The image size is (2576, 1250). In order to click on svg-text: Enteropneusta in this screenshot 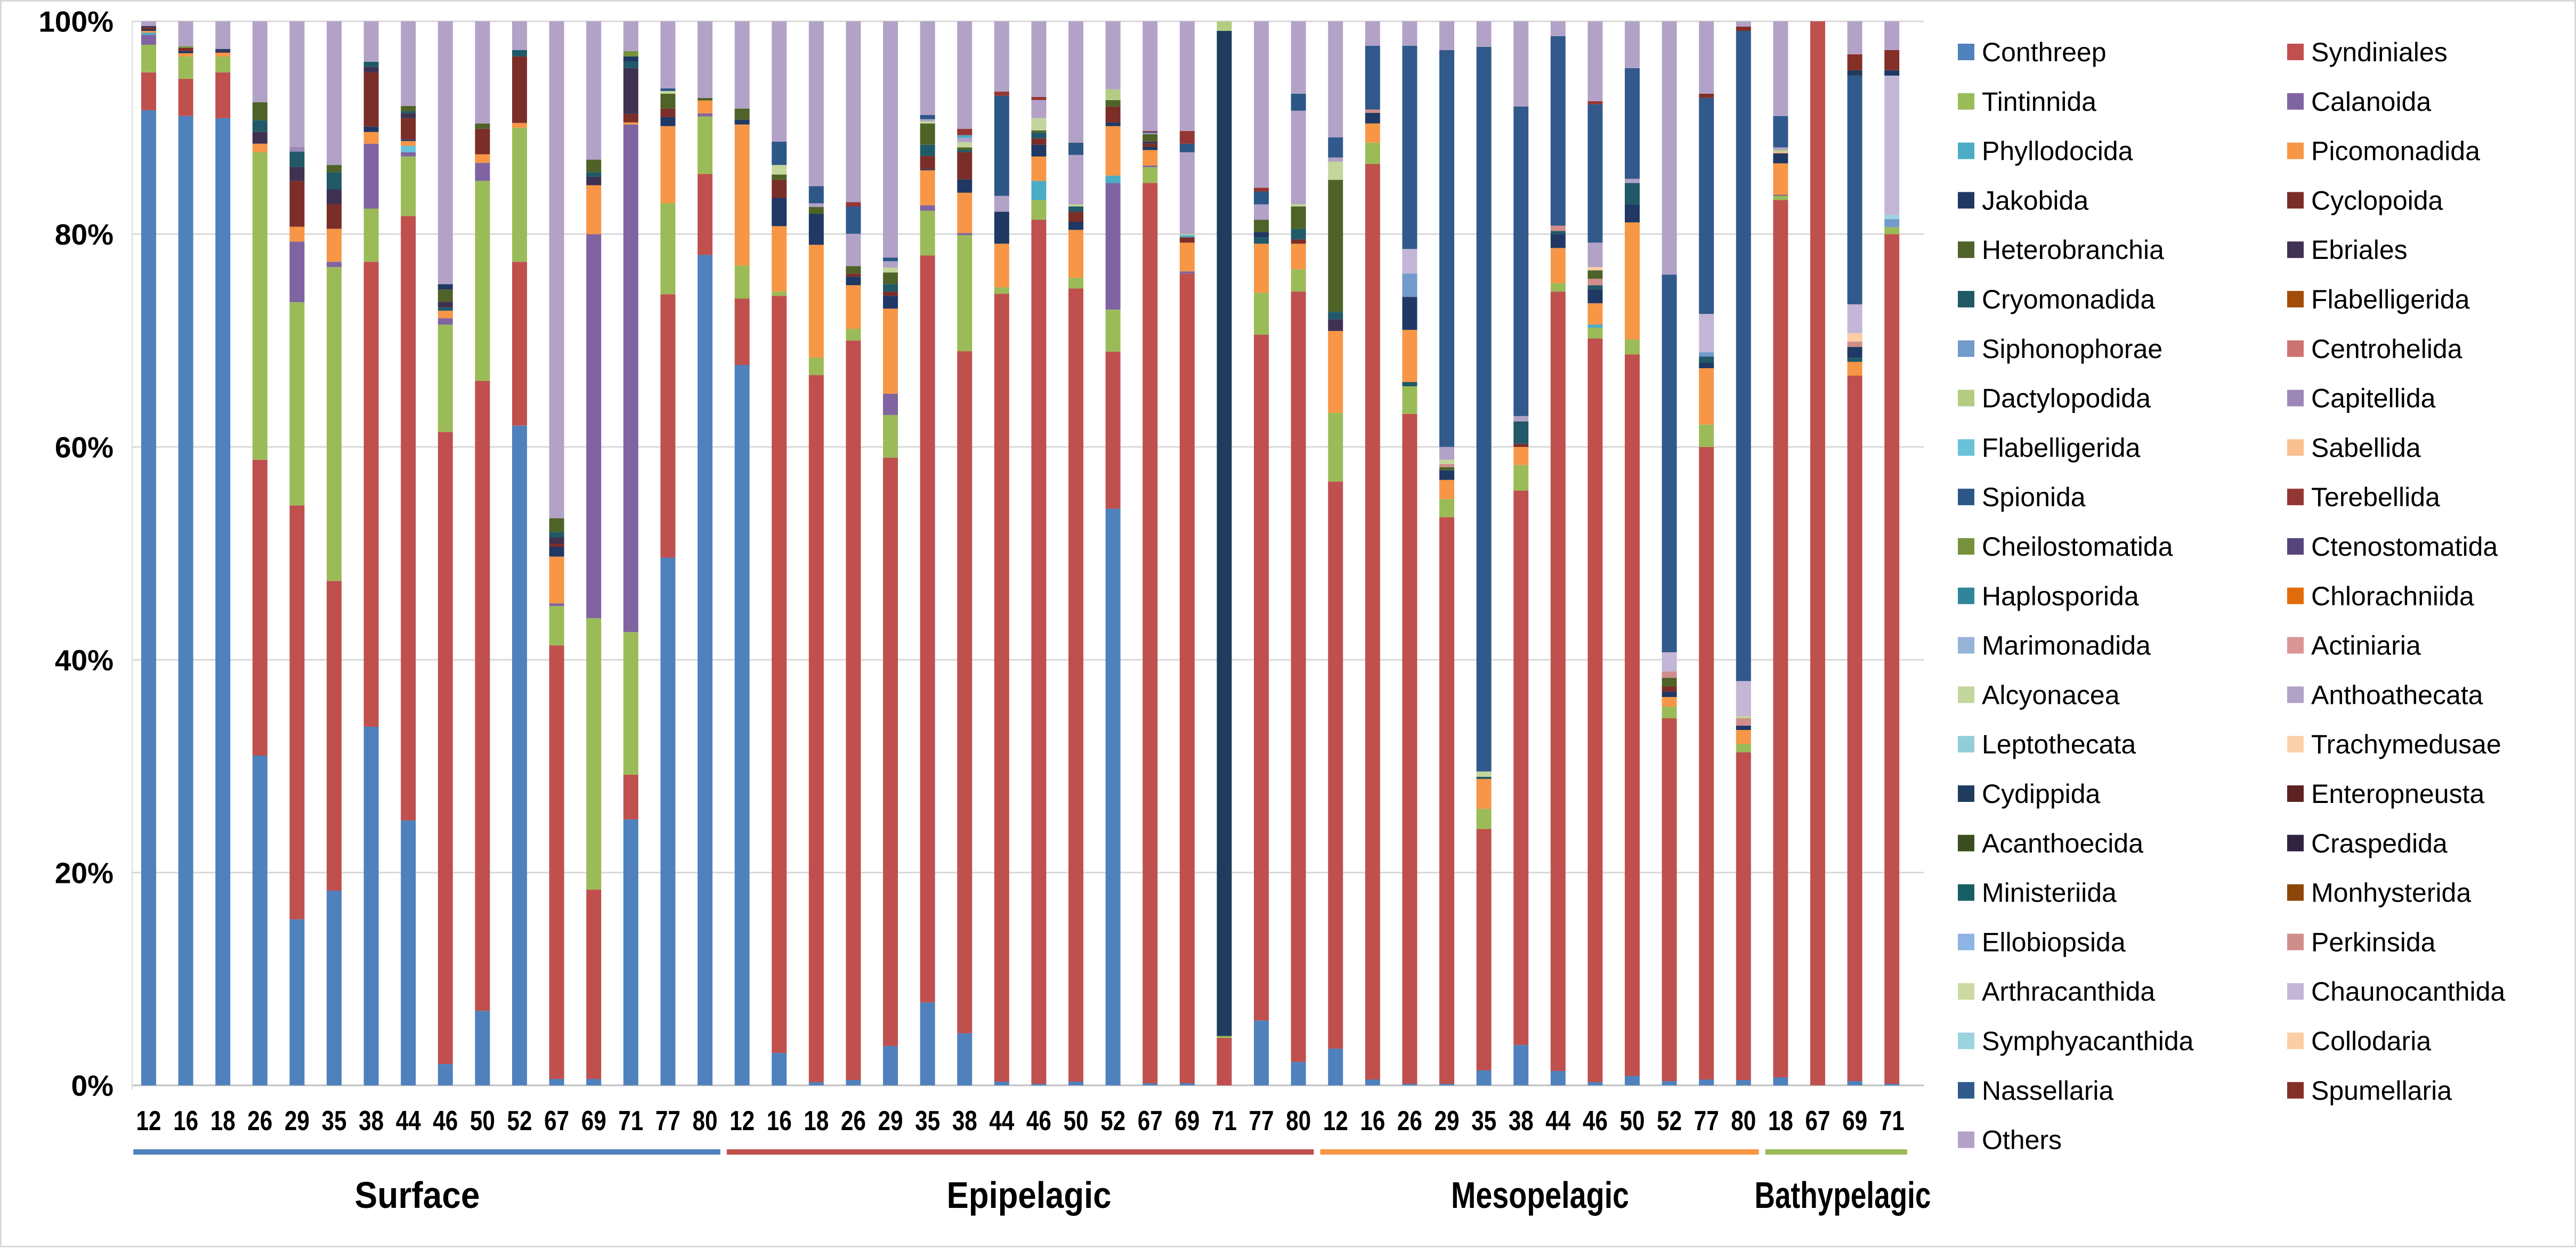, I will do `click(2397, 794)`.